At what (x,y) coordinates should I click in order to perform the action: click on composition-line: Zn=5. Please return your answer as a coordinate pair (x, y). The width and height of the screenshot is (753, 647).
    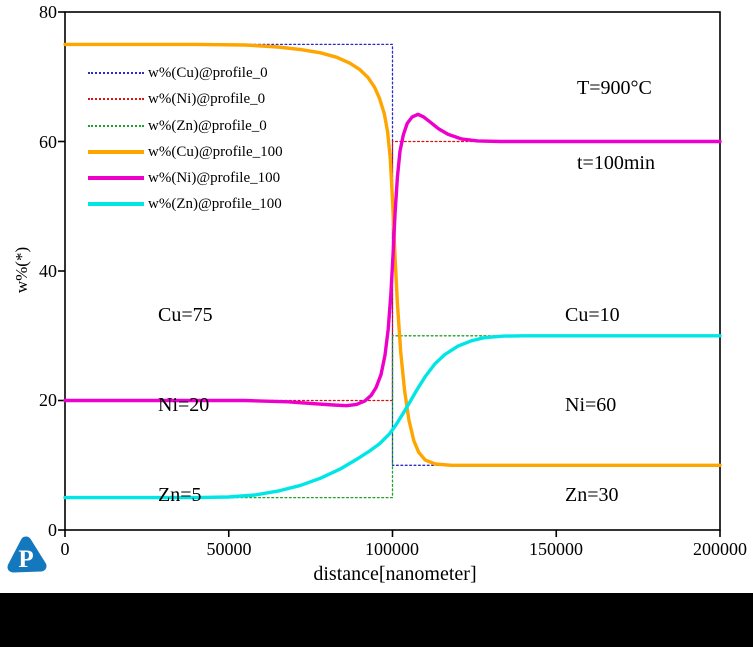
    Looking at the image, I should click on (180, 495).